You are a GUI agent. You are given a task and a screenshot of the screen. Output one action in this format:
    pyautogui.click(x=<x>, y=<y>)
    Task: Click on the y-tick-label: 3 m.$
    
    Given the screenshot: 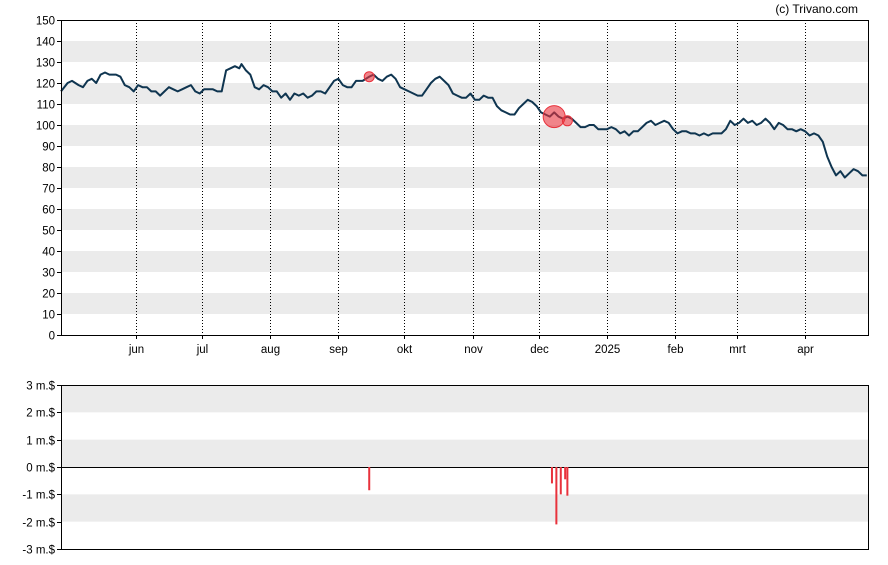 What is the action you would take?
    pyautogui.click(x=40, y=387)
    